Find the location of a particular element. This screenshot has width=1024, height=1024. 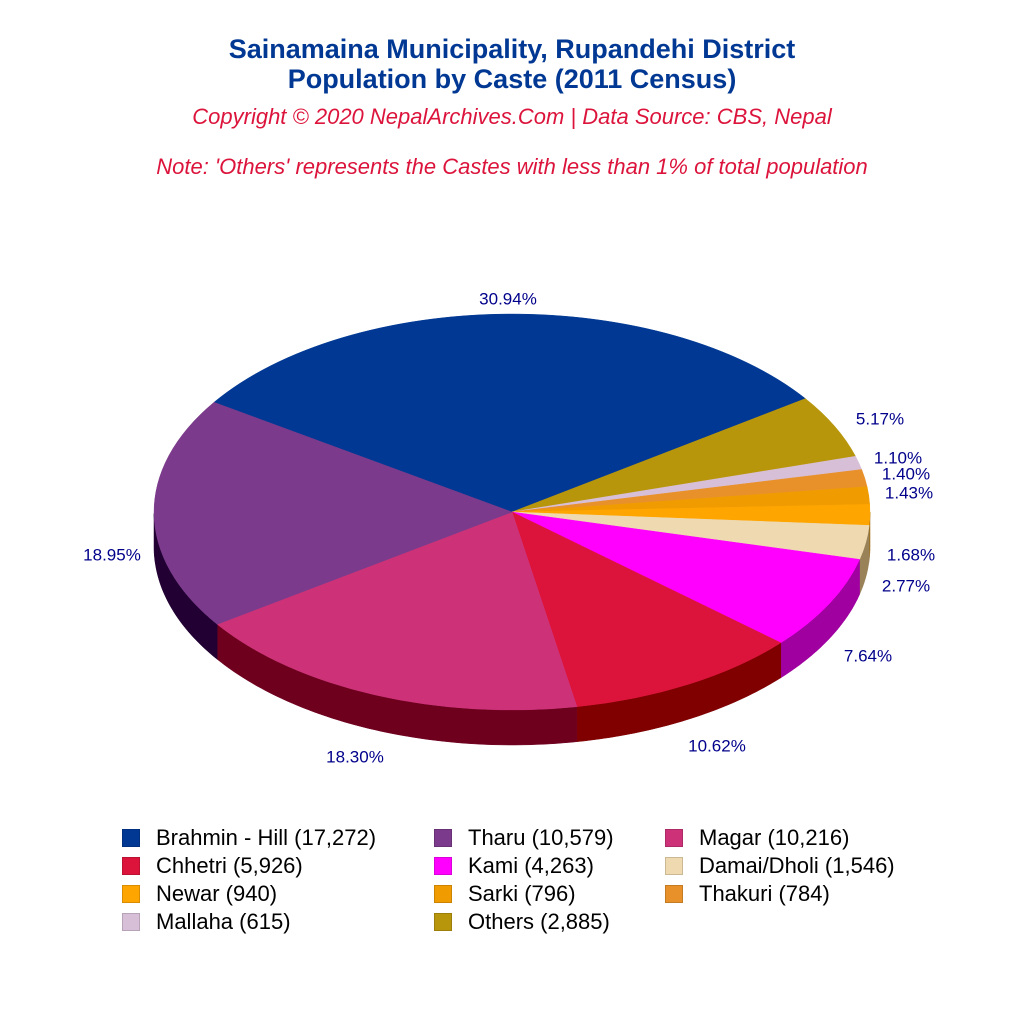

legend-item: Kami (4,263) is located at coordinates (549, 865).